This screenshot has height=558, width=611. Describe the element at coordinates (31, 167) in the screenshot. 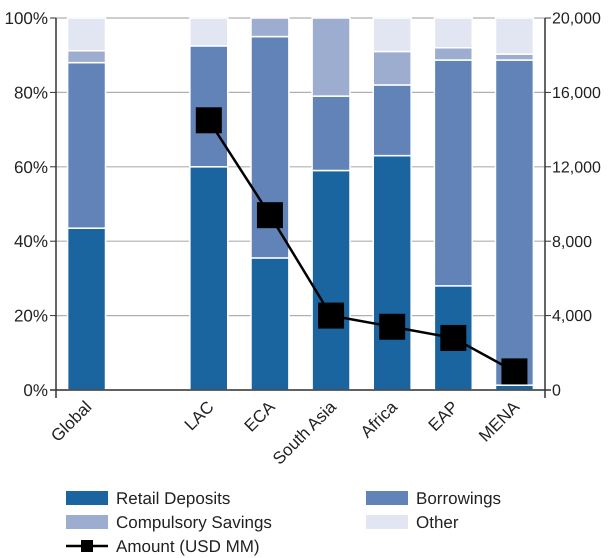

I see `y-tick-label: 60%` at that location.